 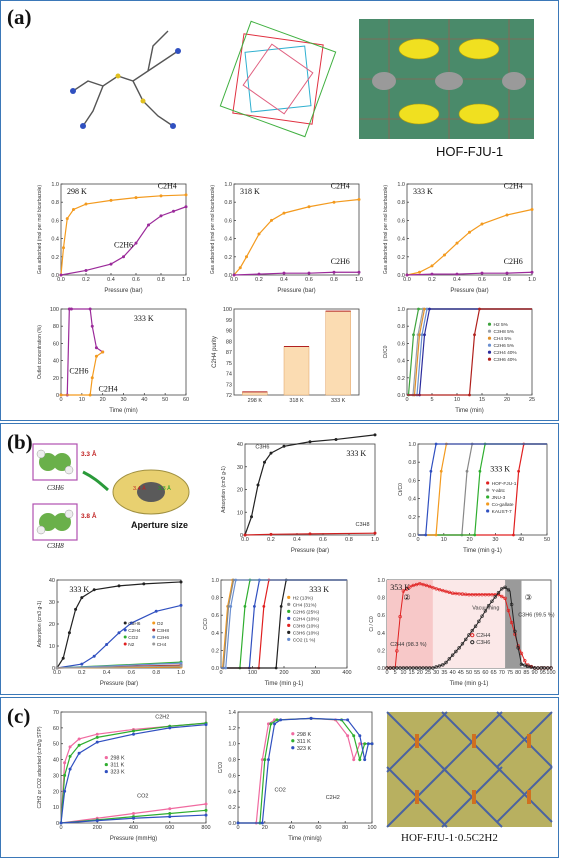 I want to click on legend-entry: CO2, so click(x=133, y=638).